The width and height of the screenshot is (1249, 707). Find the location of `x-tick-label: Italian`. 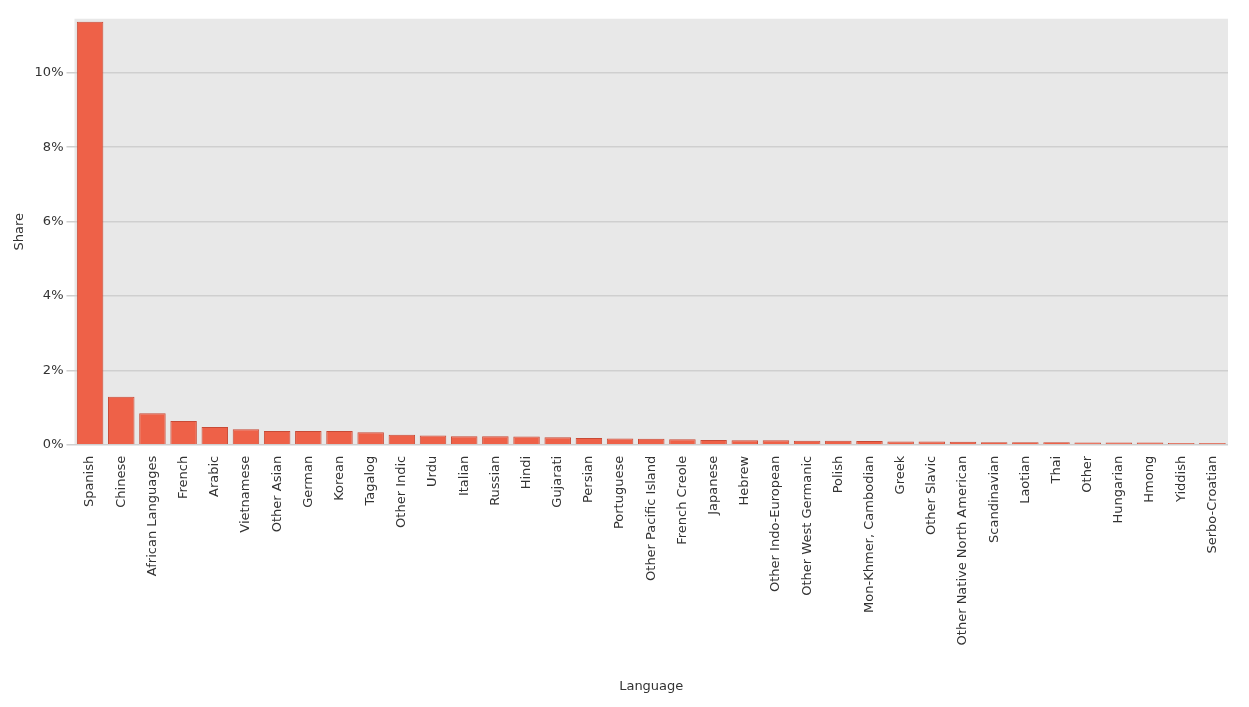

x-tick-label: Italian is located at coordinates (463, 476).